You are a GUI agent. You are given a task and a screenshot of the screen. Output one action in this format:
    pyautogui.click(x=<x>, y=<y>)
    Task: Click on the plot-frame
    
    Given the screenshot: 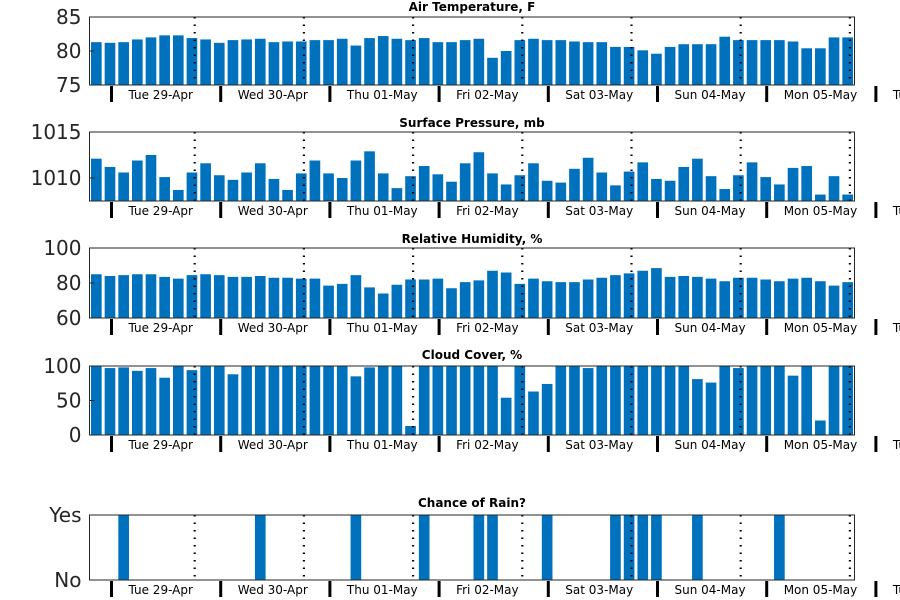 What is the action you would take?
    pyautogui.click(x=472, y=547)
    